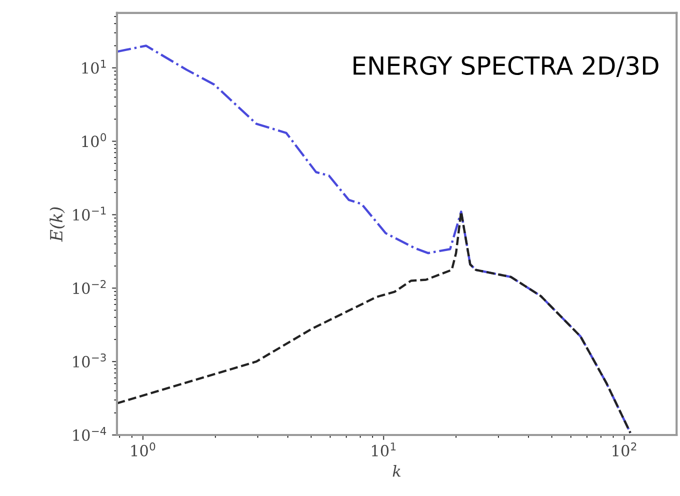 This screenshot has width=680, height=496. What do you see at coordinates (506, 66) in the screenshot?
I see `annotation: ENERGY SPECTRA 2D/3D` at bounding box center [506, 66].